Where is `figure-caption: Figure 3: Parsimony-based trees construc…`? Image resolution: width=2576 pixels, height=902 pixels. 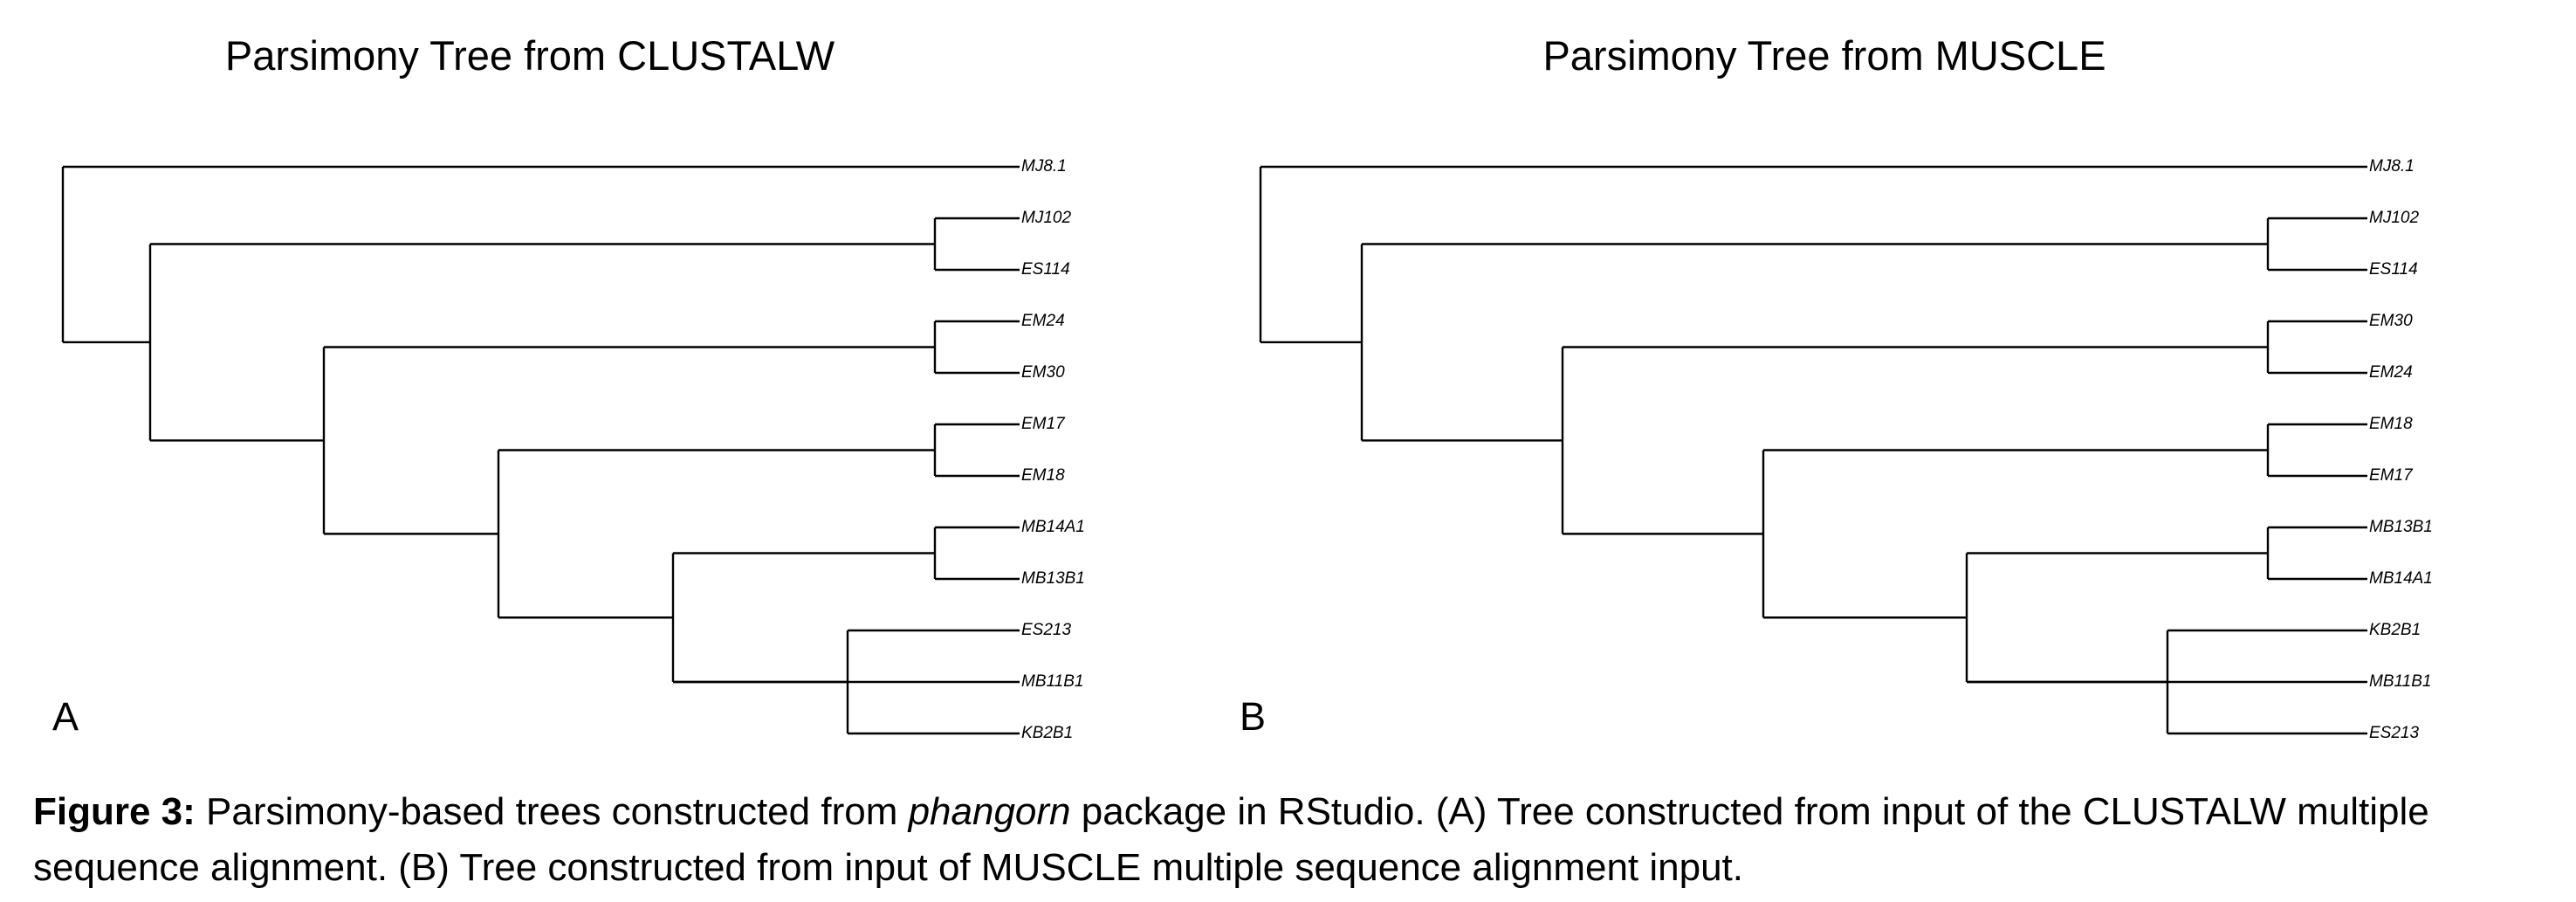
figure-caption: Figure 3: Parsimony-based trees construc… is located at coordinates (1290, 840).